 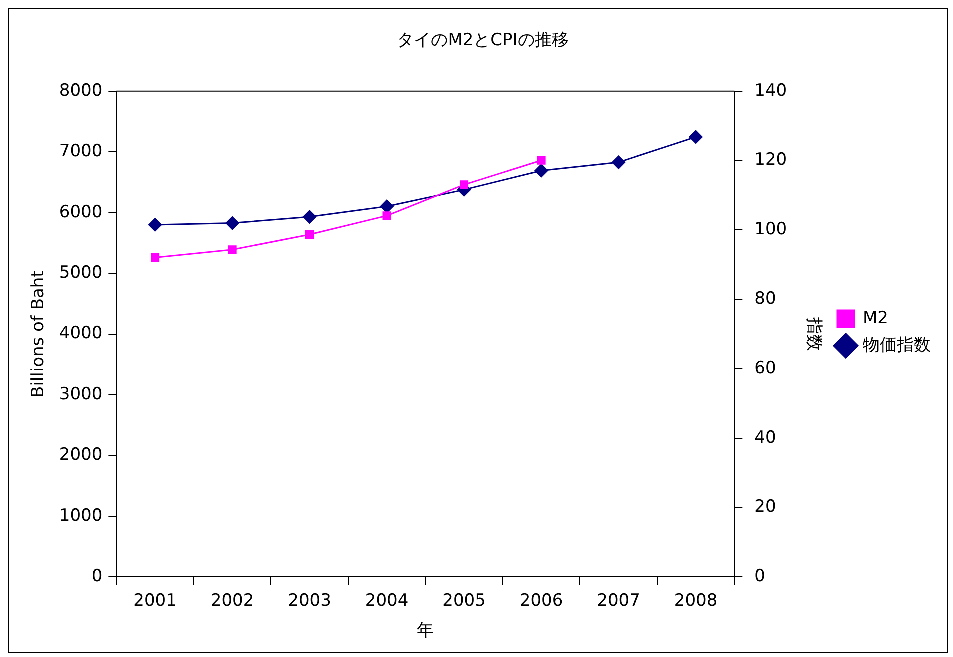 I want to click on y2-tick-label: 80, so click(x=765, y=299).